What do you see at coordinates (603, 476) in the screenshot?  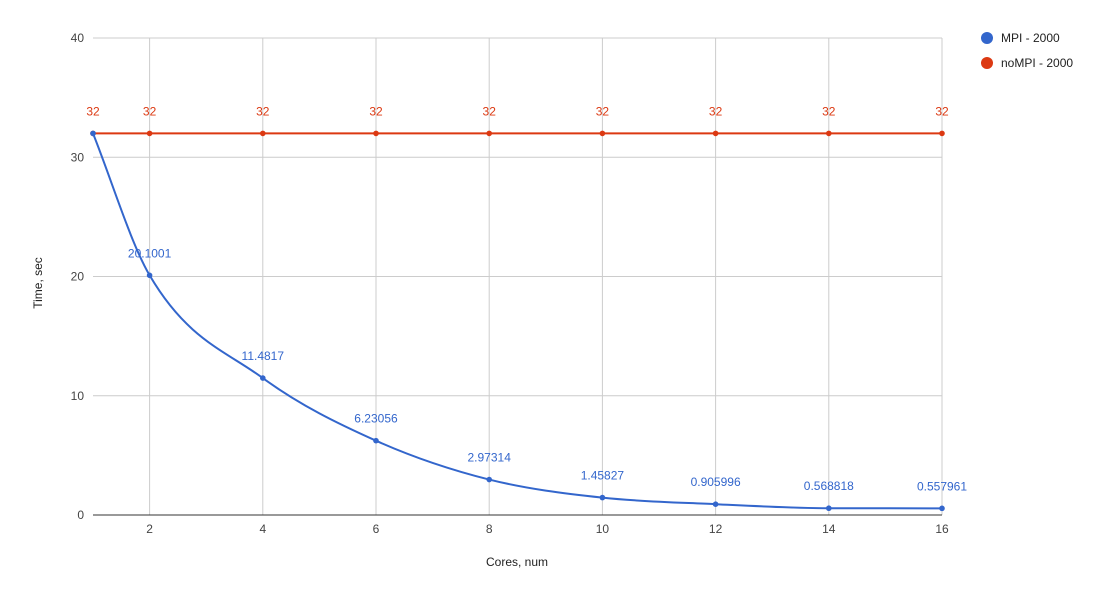 I see `data-label-mpi-2000: 1.45827` at bounding box center [603, 476].